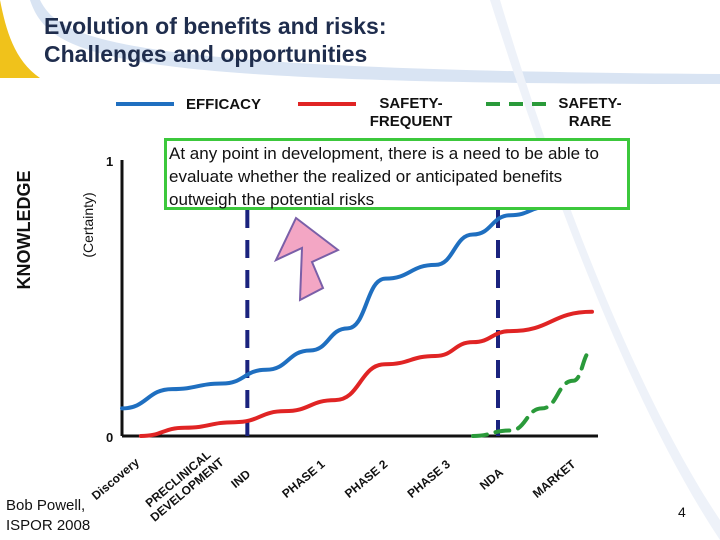  I want to click on y-axis-sublabel: (Certainty), so click(88, 225).